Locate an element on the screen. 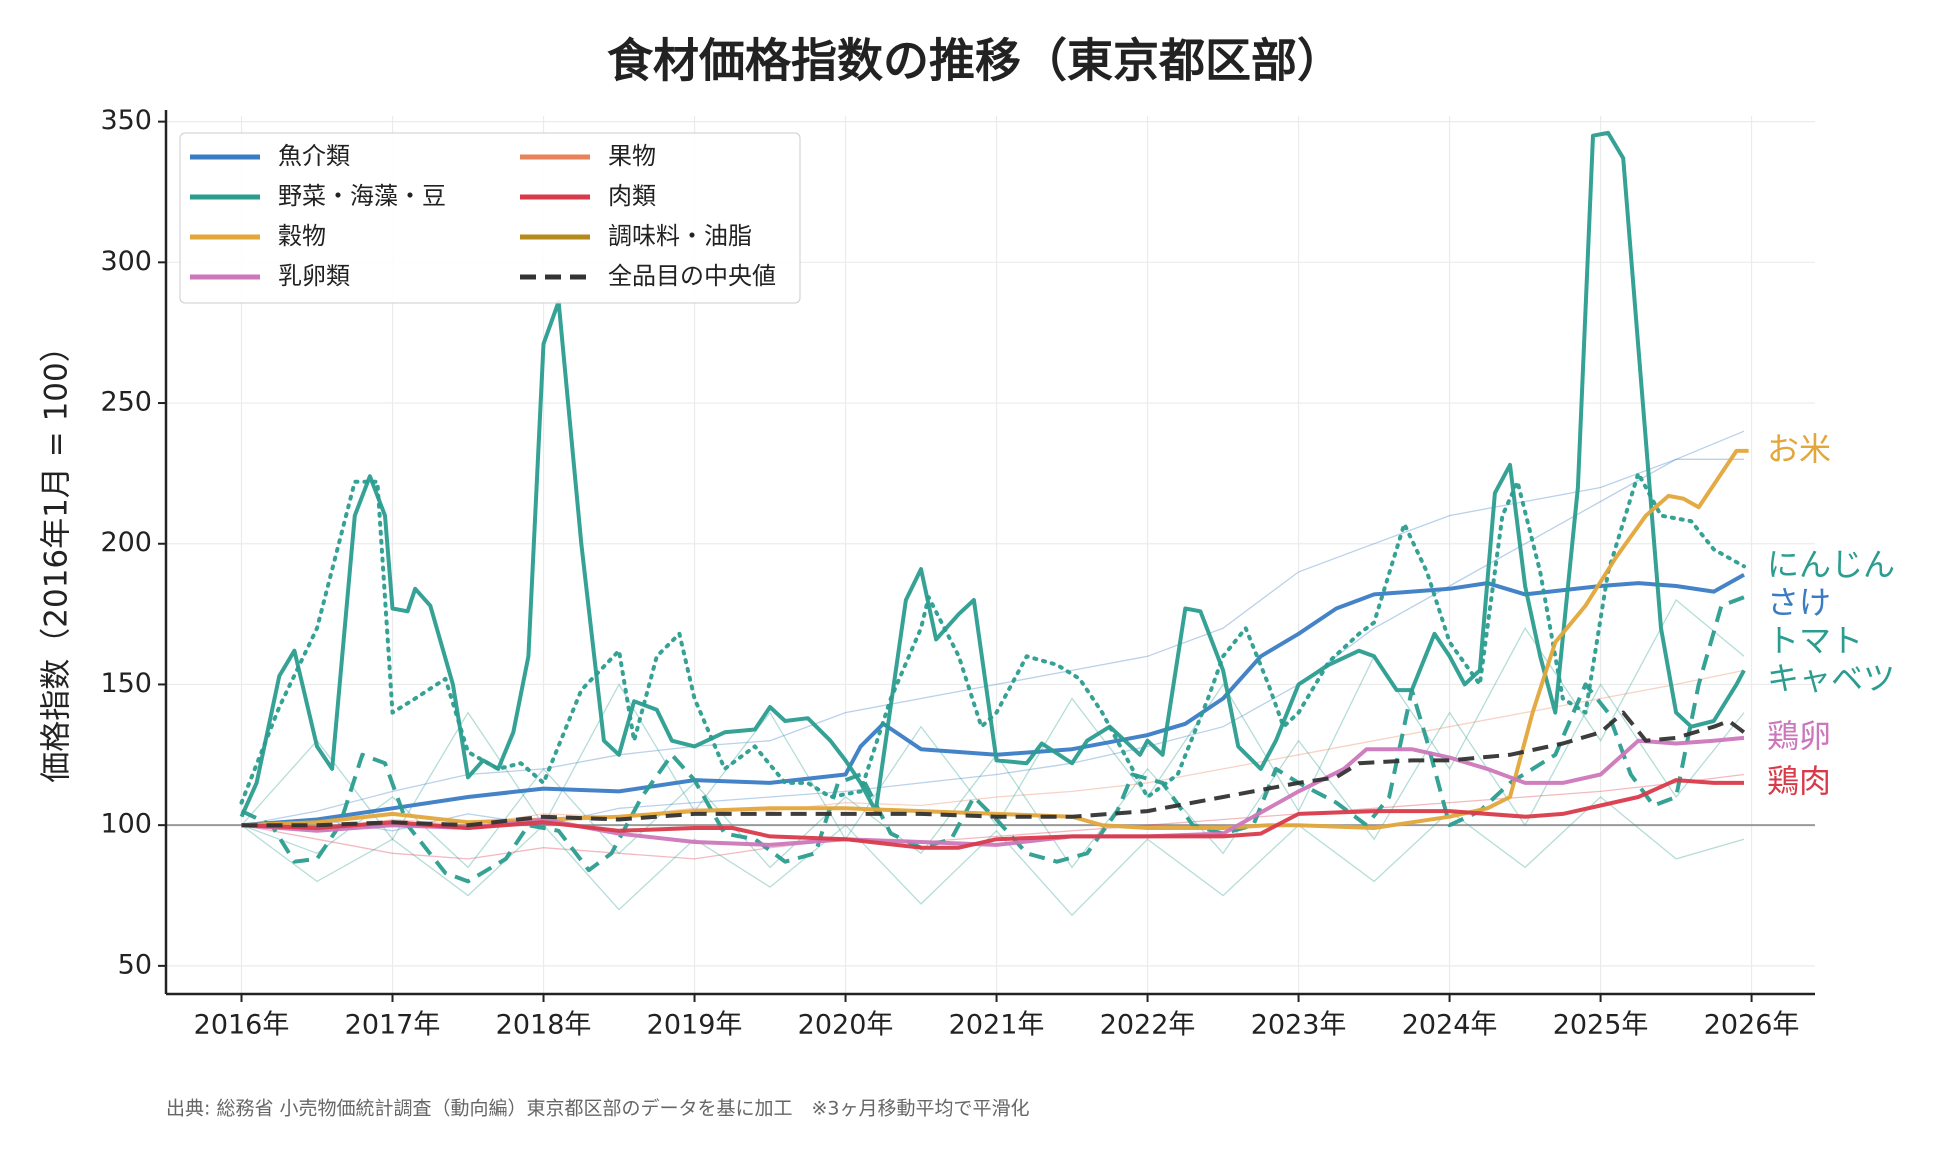 This screenshot has width=1950, height=1155. y-tick-label: 50 is located at coordinates (135, 964).